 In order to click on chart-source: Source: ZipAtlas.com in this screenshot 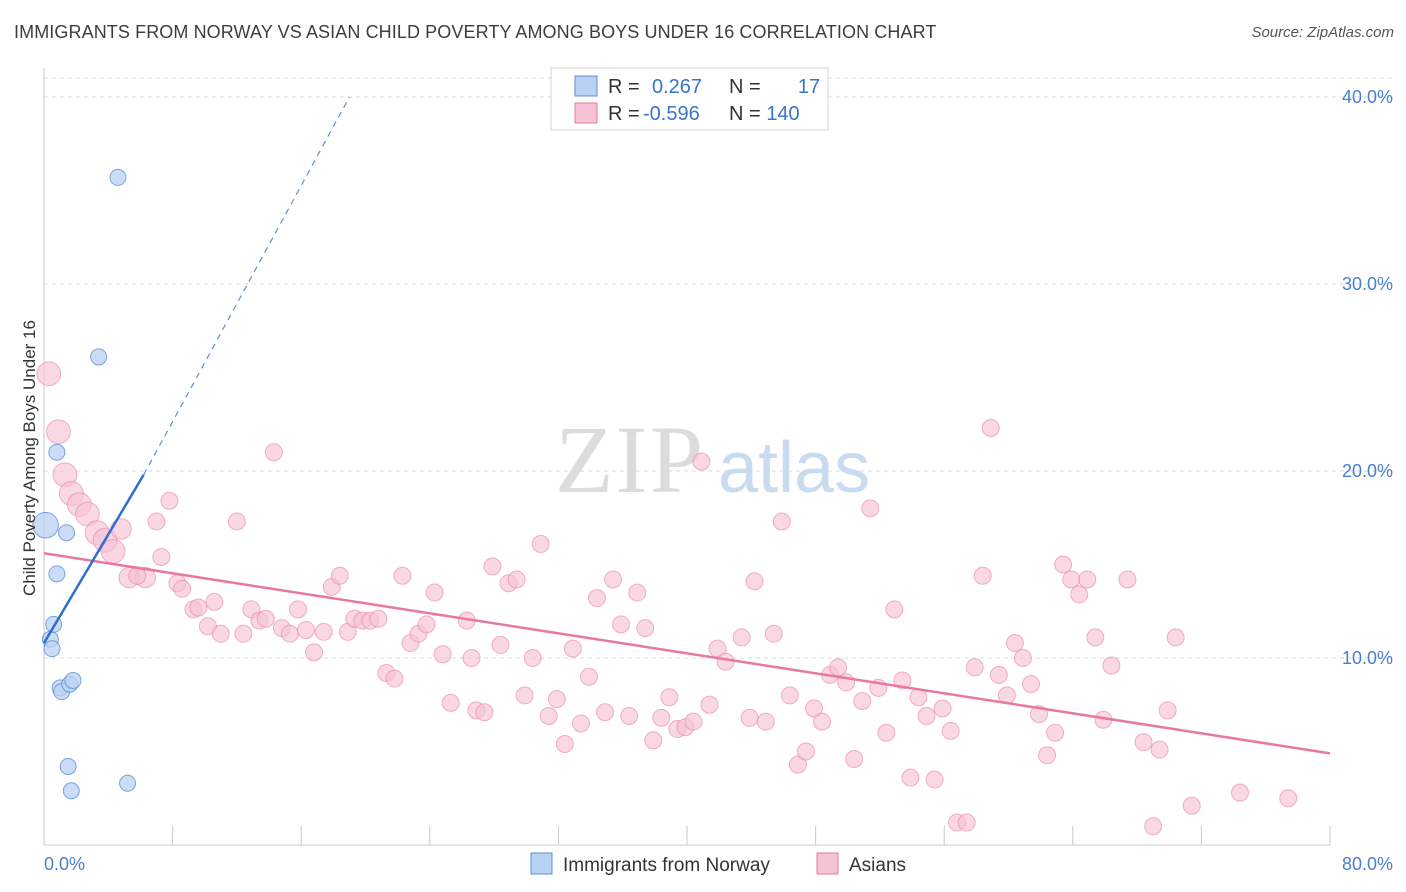, I will do `click(1322, 32)`.